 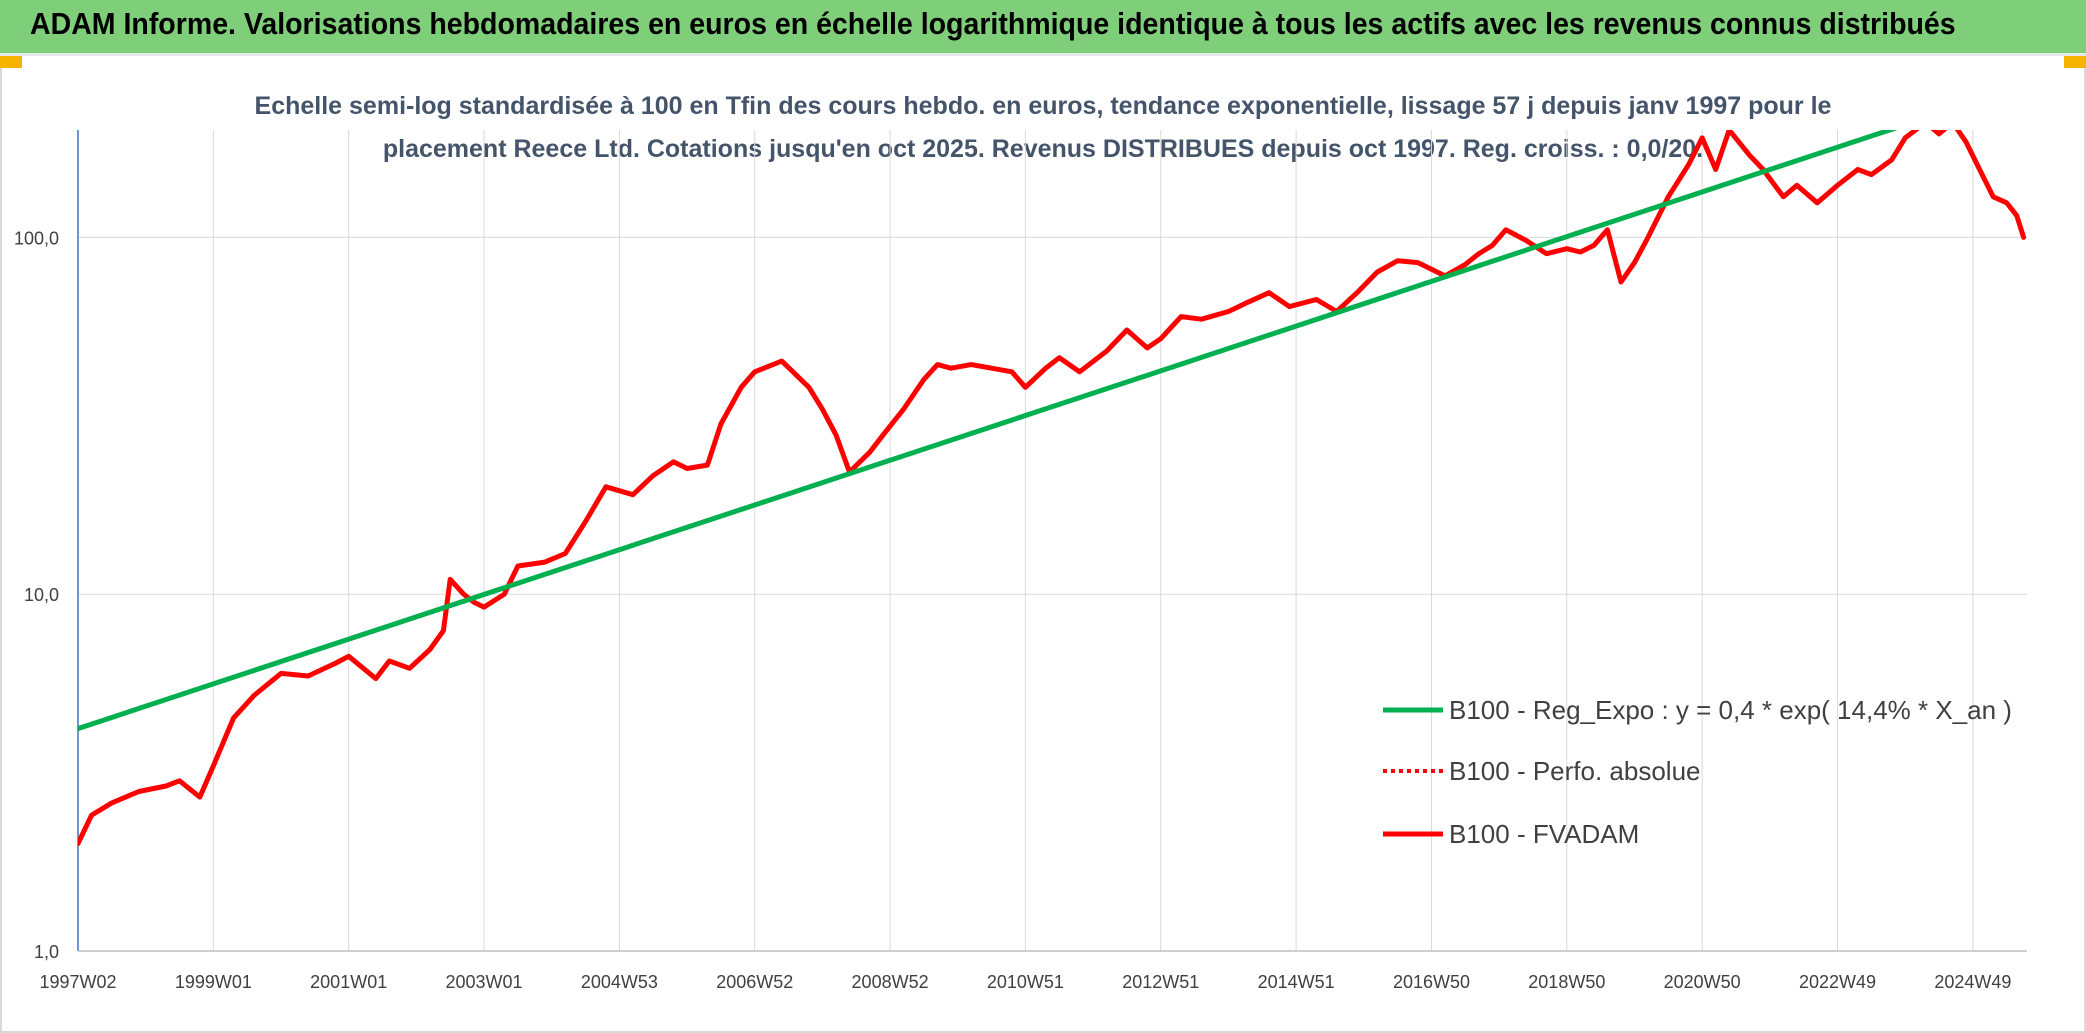 What do you see at coordinates (1566, 982) in the screenshot?
I see `x-tick-label: 2018W50` at bounding box center [1566, 982].